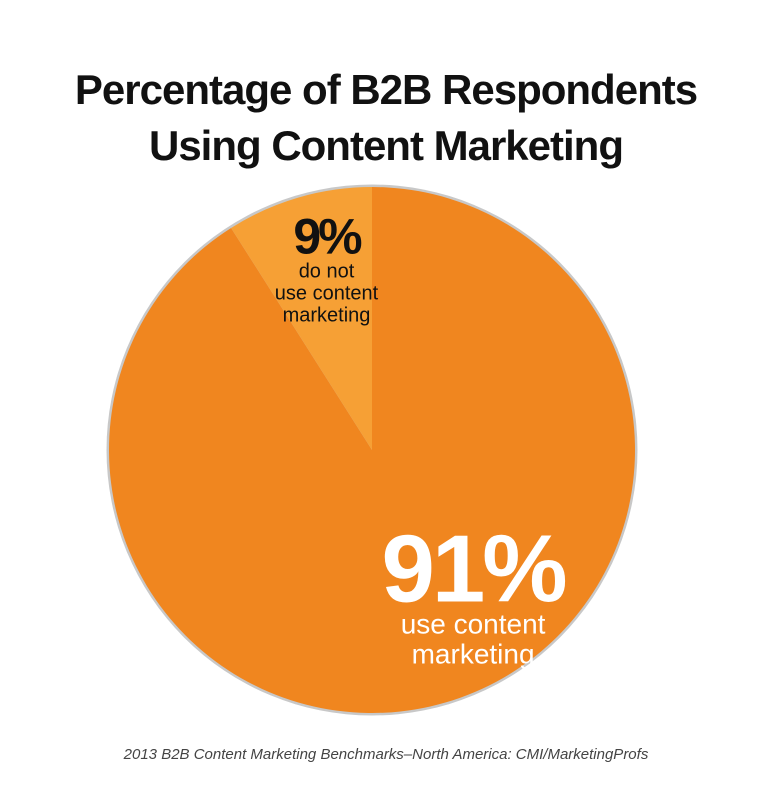 Image resolution: width=772 pixels, height=800 pixels. What do you see at coordinates (473, 653) in the screenshot?
I see `slice-label-line-use: marketing` at bounding box center [473, 653].